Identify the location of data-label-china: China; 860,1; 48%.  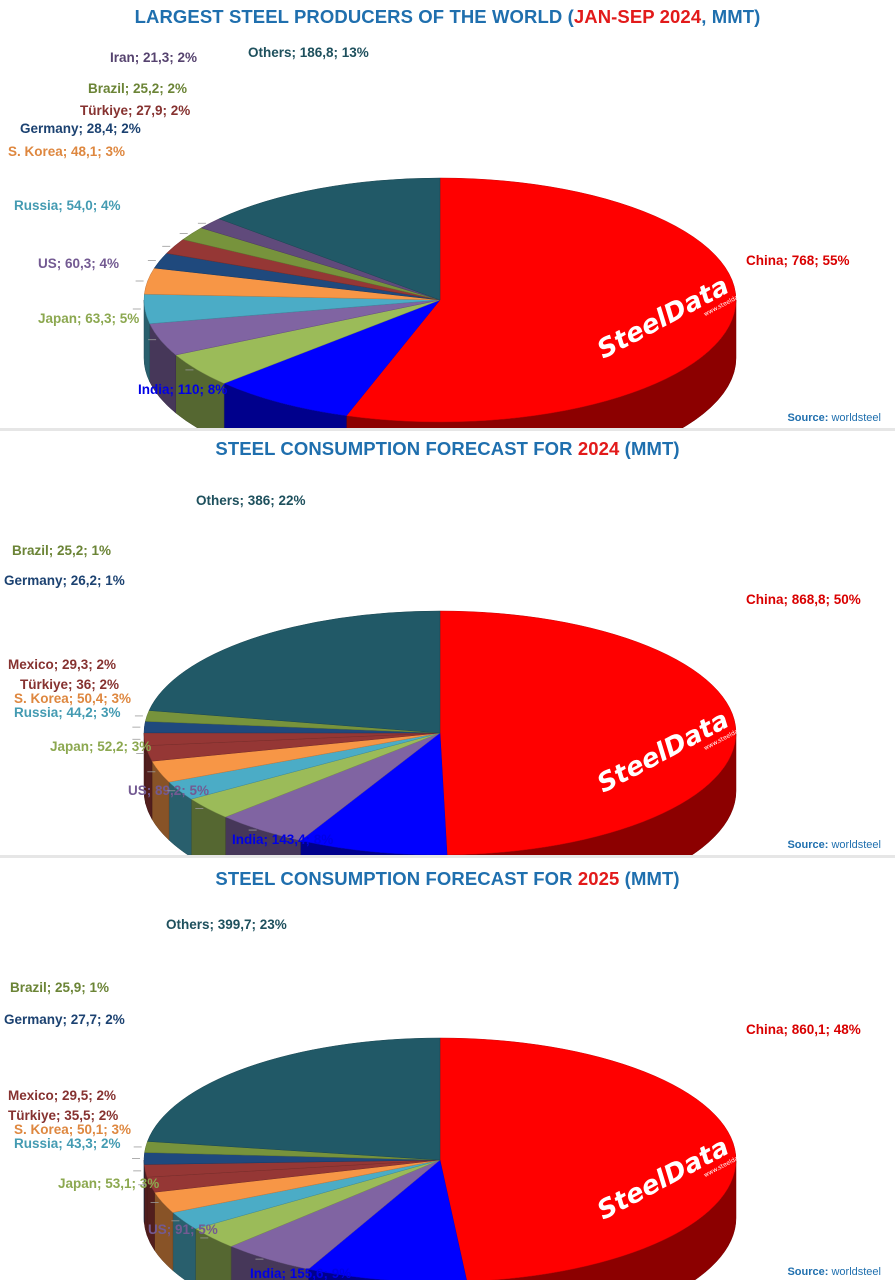
(803, 1029).